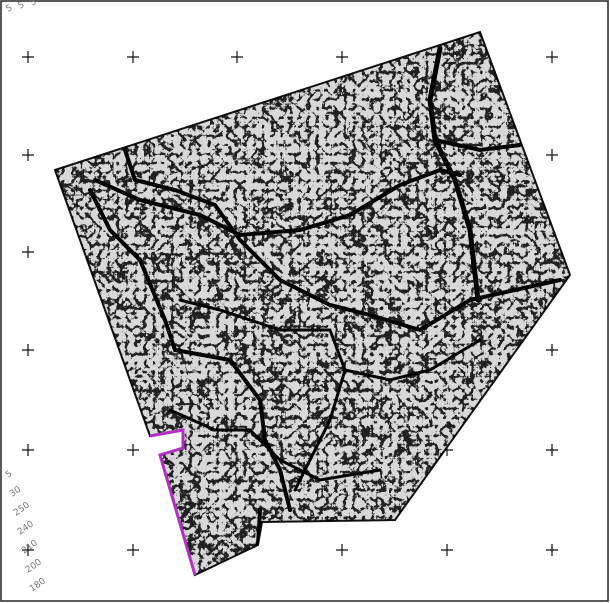  I want to click on boundary-edge, so click(173, 502).